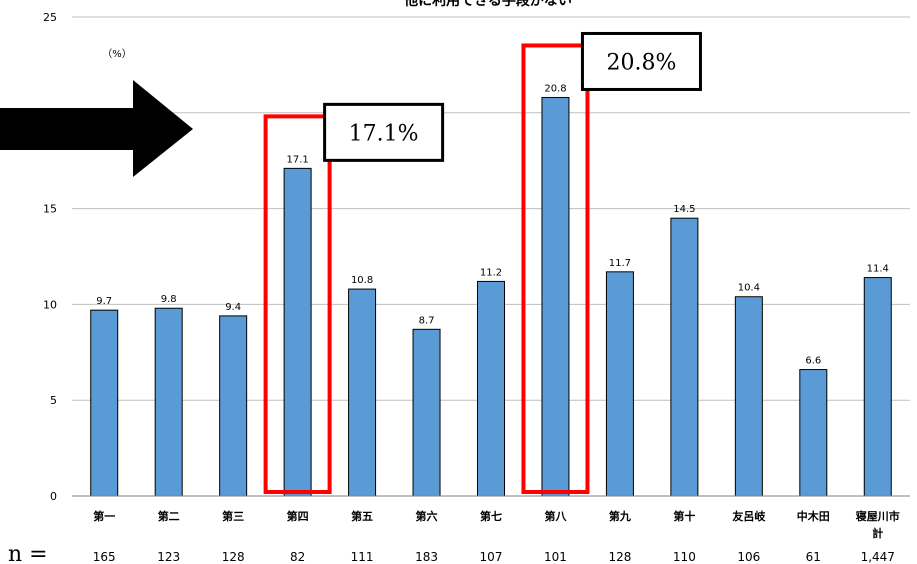  What do you see at coordinates (555, 557) in the screenshot?
I see `sample-size: 101` at bounding box center [555, 557].